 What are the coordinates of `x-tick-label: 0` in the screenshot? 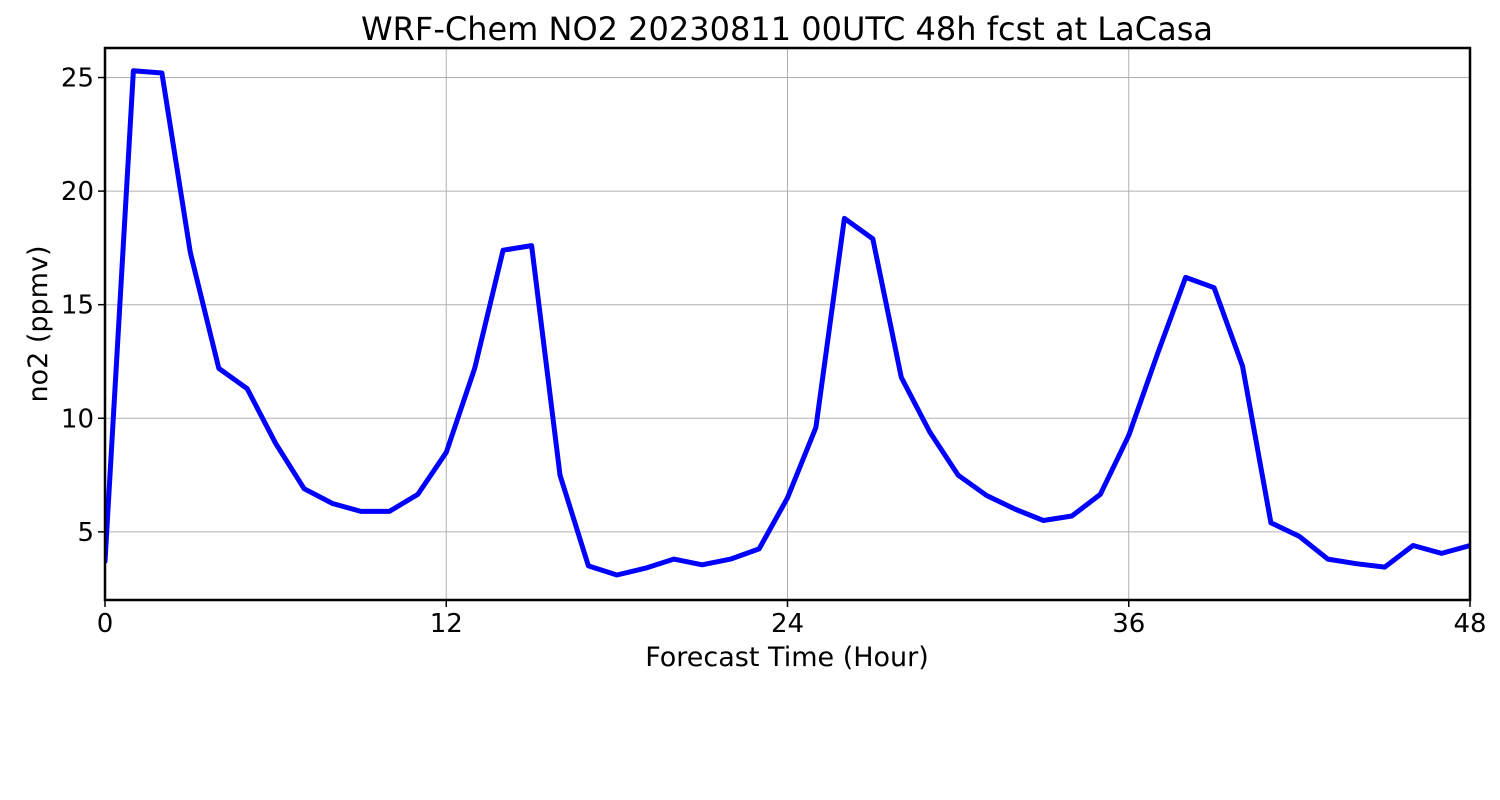 It's located at (105, 624).